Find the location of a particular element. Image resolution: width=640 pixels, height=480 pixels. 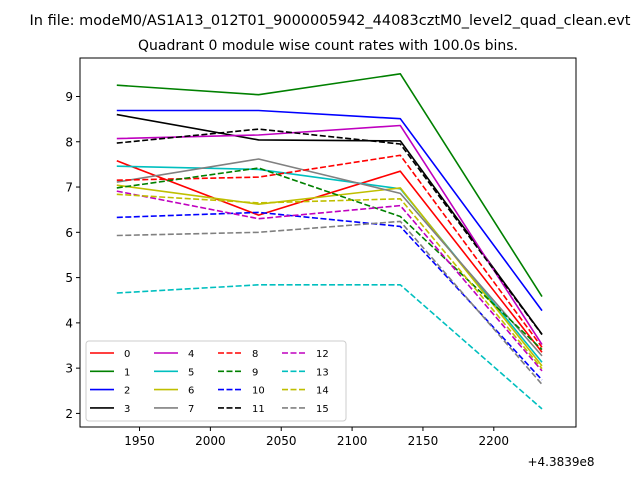

legend-label-13: 13 is located at coordinates (322, 372).